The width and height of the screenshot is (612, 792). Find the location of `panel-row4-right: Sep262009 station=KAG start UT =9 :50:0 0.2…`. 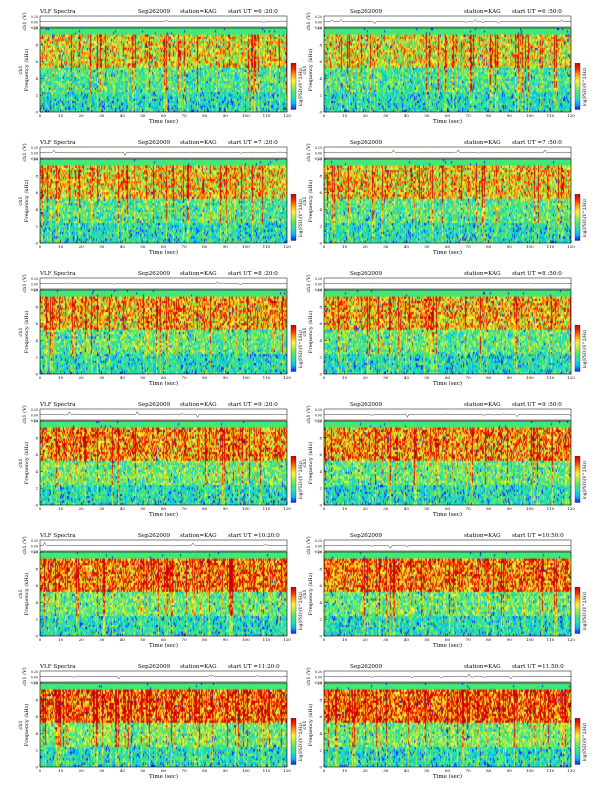

panel-row4-right: Sep262009 station=KAG start UT =9 :50:0 0.2… is located at coordinates (444, 460).